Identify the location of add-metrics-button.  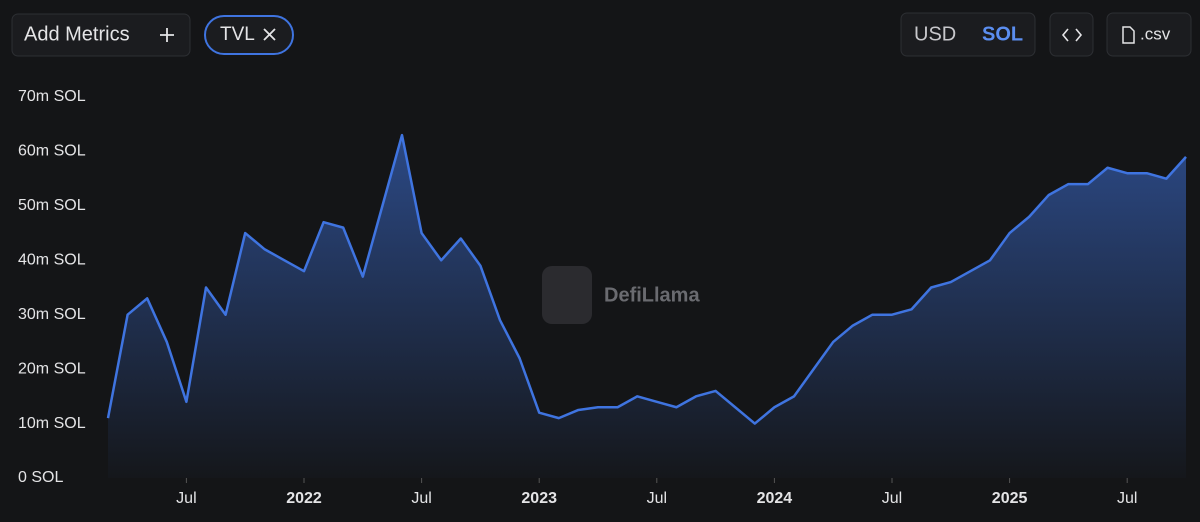
(101, 35).